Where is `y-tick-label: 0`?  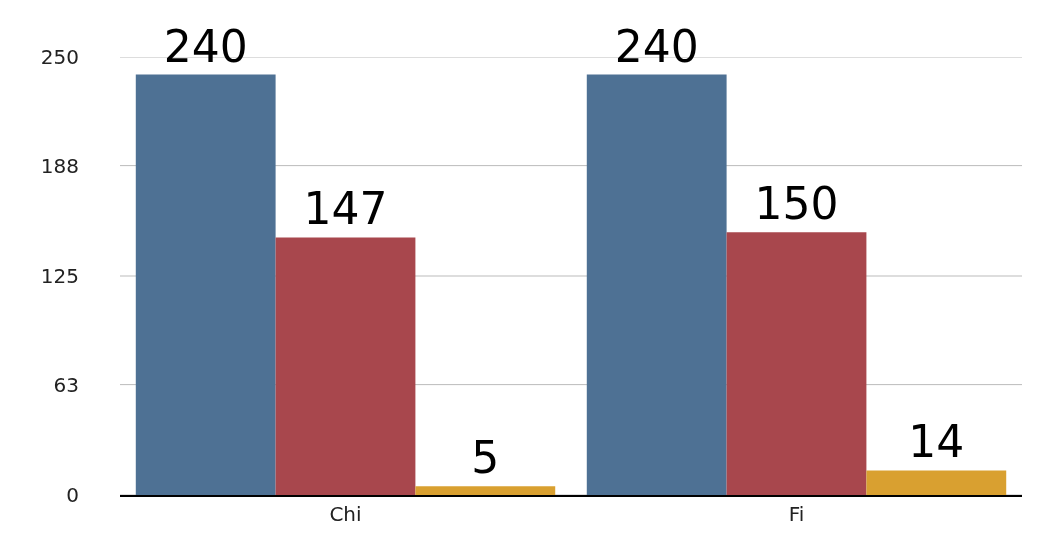
y-tick-label: 0 is located at coordinates (72, 495).